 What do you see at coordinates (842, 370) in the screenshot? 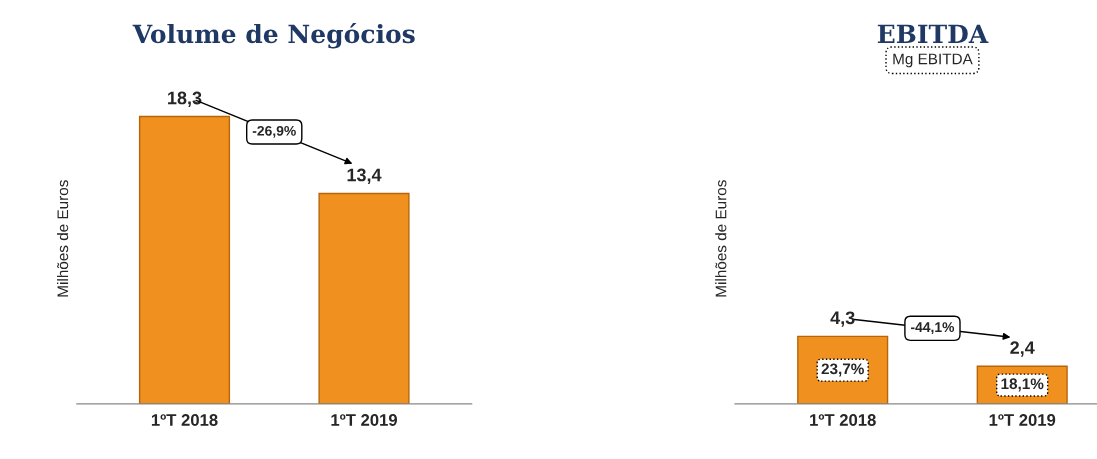
I see `annotation: 23,7%` at bounding box center [842, 370].